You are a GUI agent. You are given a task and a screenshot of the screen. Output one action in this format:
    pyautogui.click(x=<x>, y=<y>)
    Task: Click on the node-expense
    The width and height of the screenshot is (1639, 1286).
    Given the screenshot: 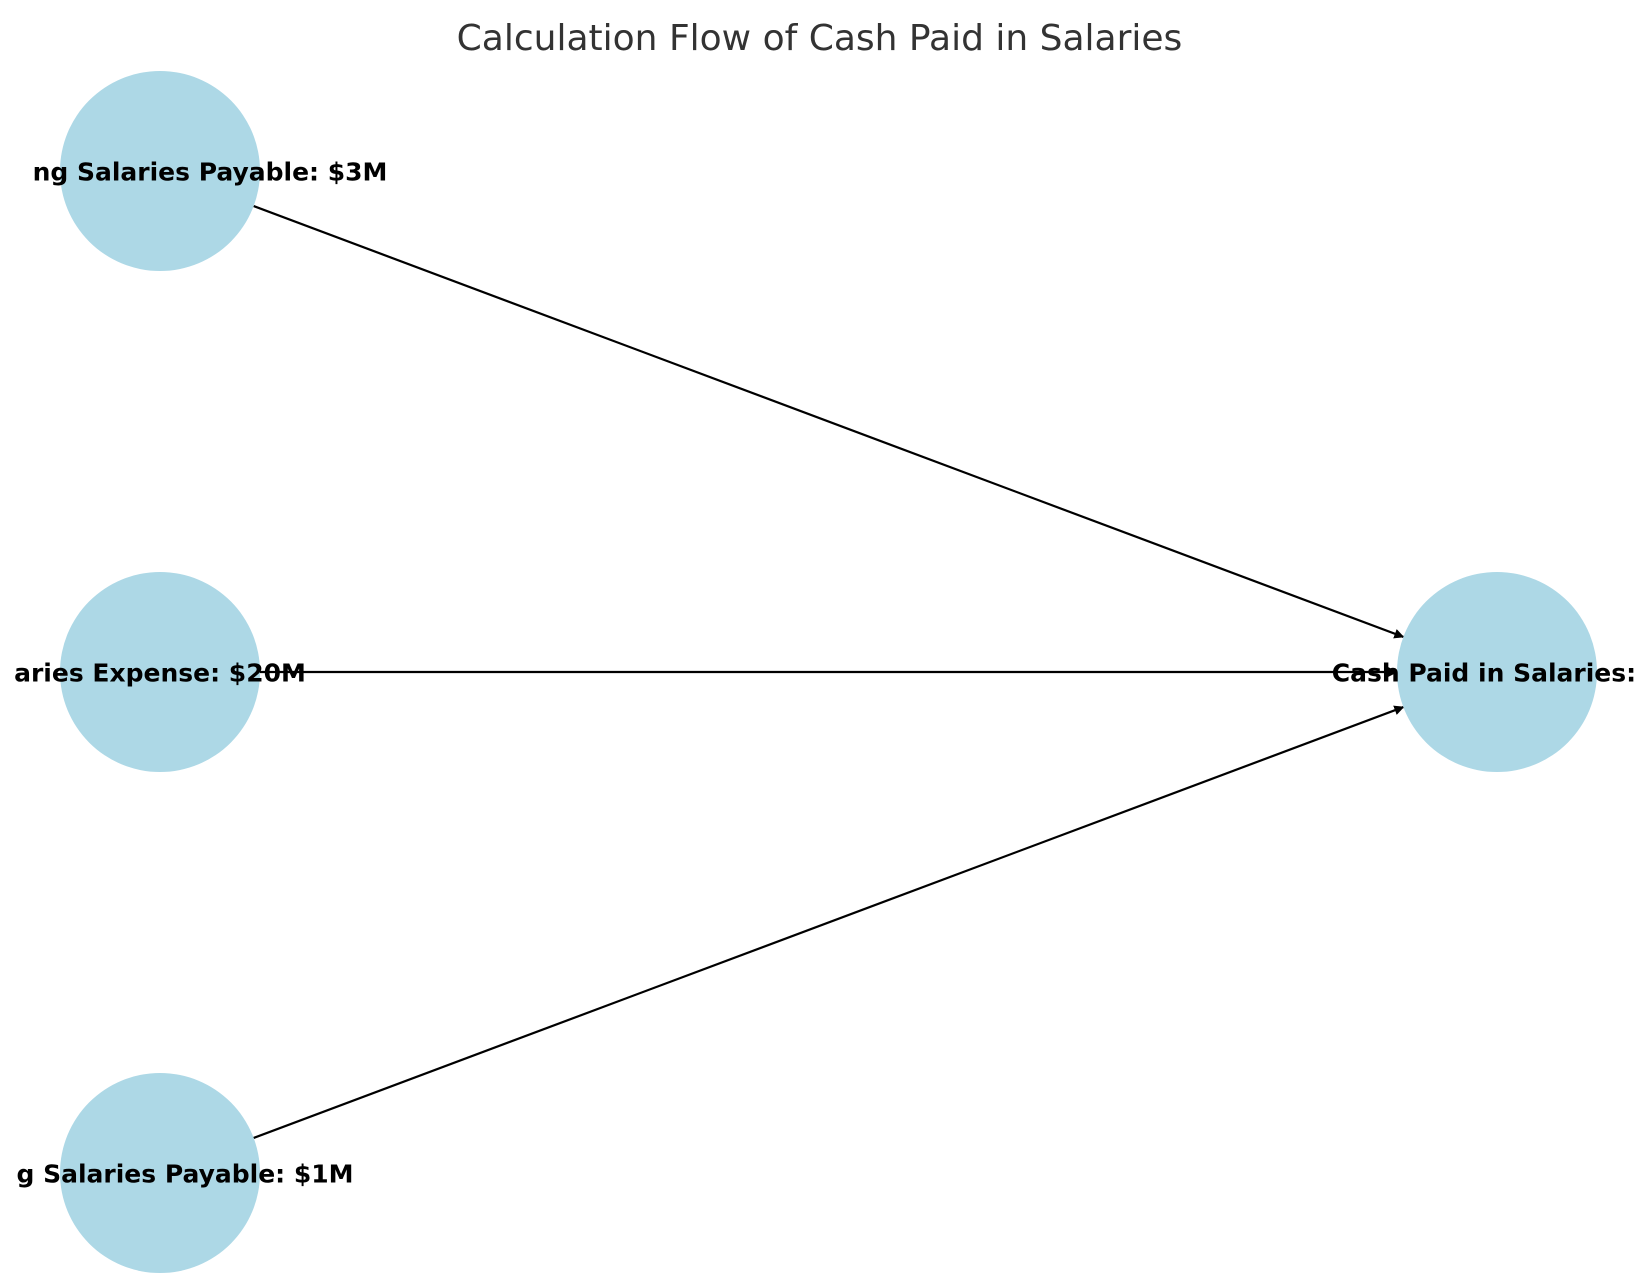 What is the action you would take?
    pyautogui.click(x=160, y=672)
    